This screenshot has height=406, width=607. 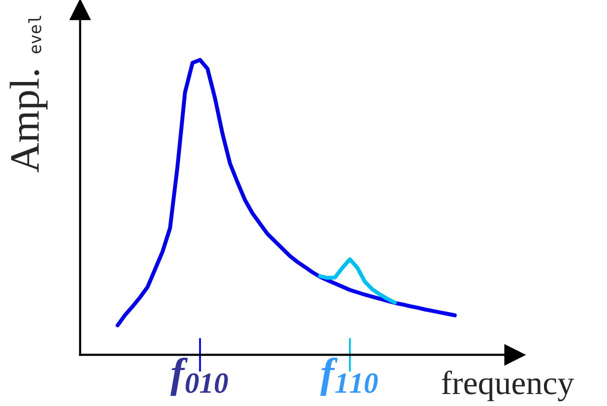 What do you see at coordinates (29, 121) in the screenshot?
I see `y-axis-title: Ampl.` at bounding box center [29, 121].